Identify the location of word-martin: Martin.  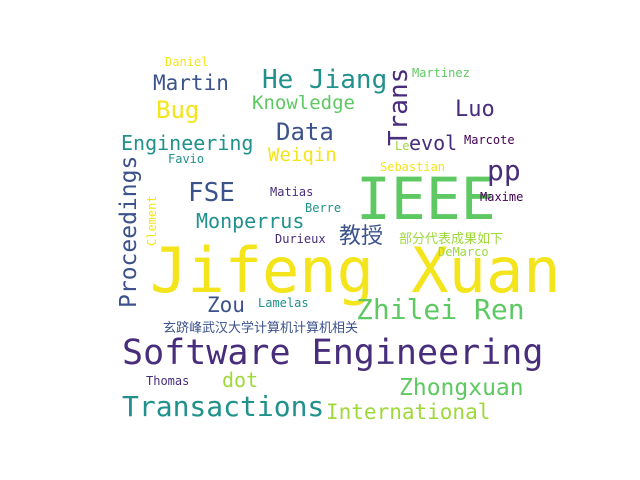
(191, 83).